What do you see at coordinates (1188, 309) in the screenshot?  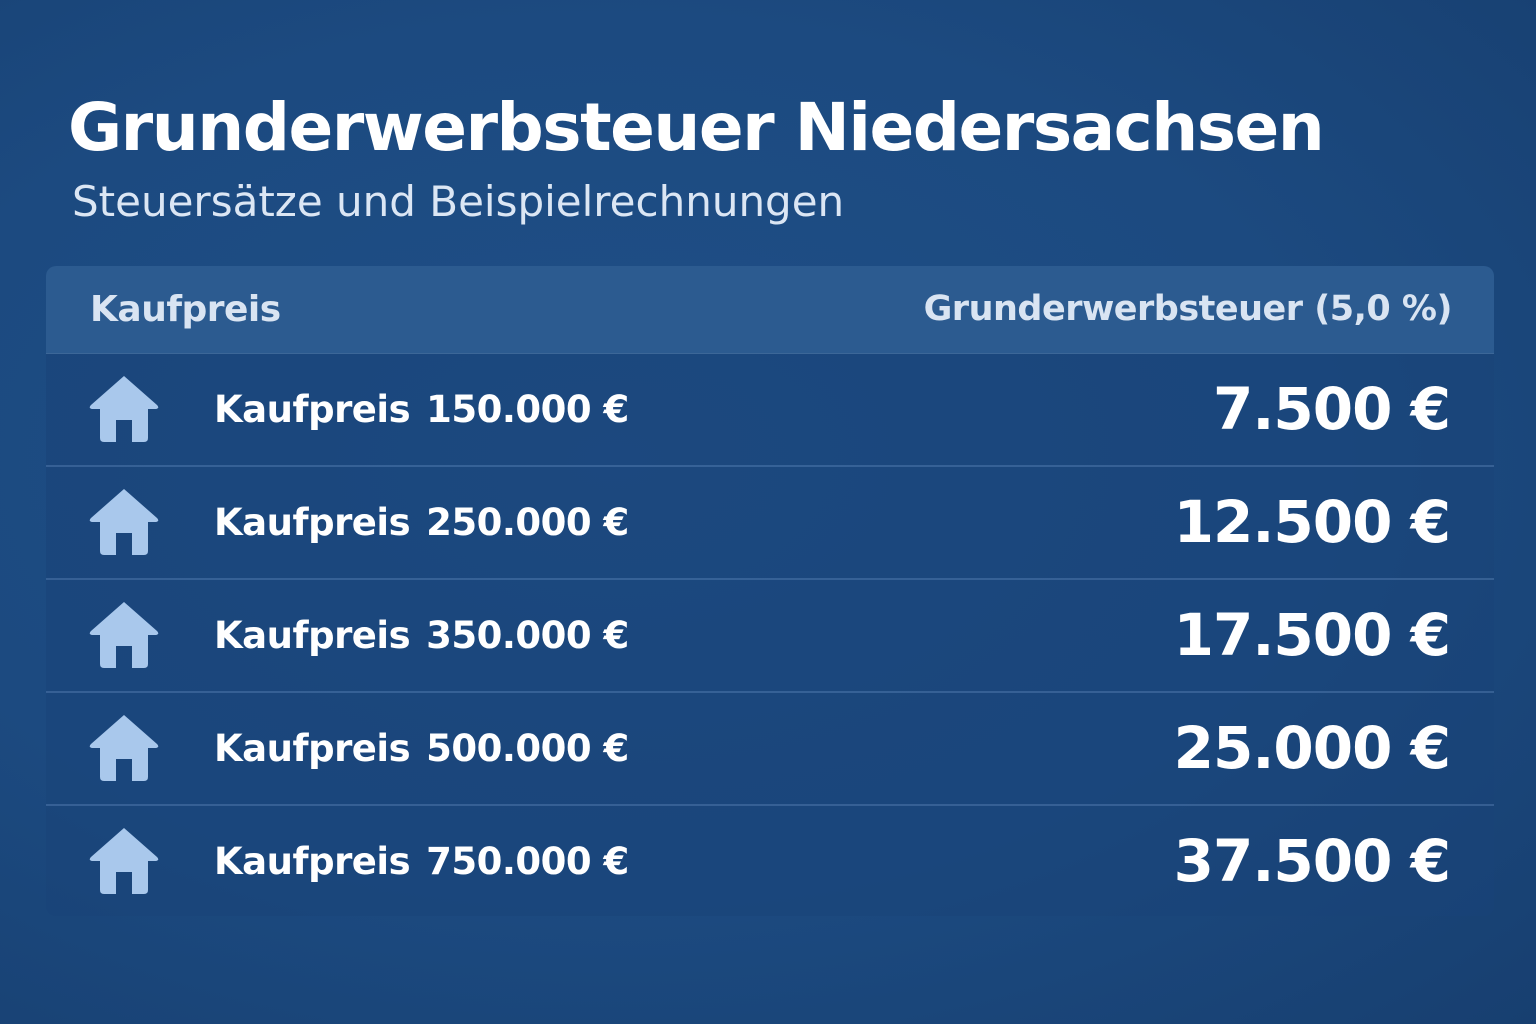 I see `header-land-transfer-tax: Grunderwerbsteuer (5,0 %)` at bounding box center [1188, 309].